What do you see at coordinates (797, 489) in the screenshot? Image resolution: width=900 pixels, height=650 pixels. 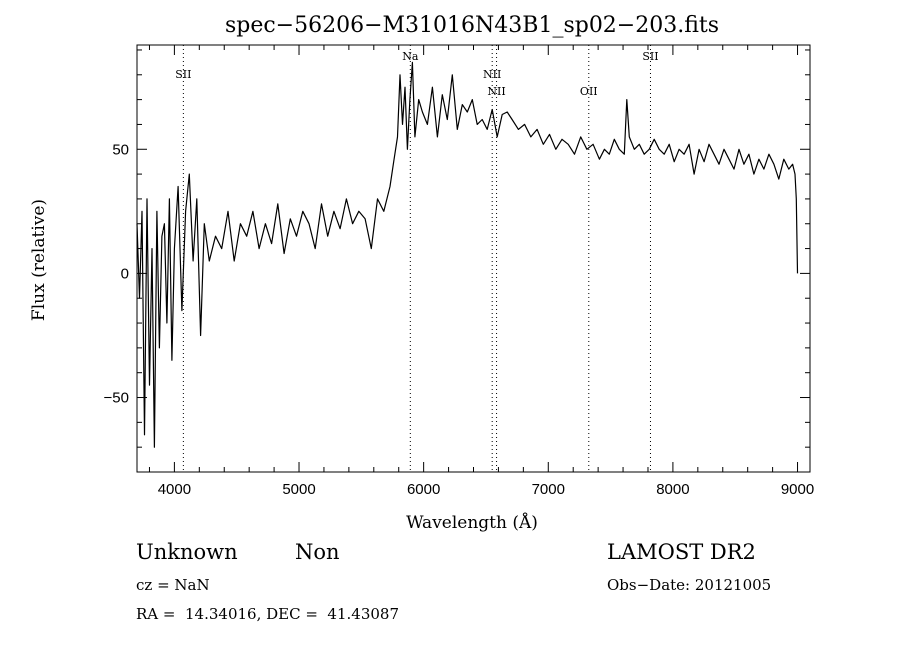 I see `x-tick-label: 9000` at bounding box center [797, 489].